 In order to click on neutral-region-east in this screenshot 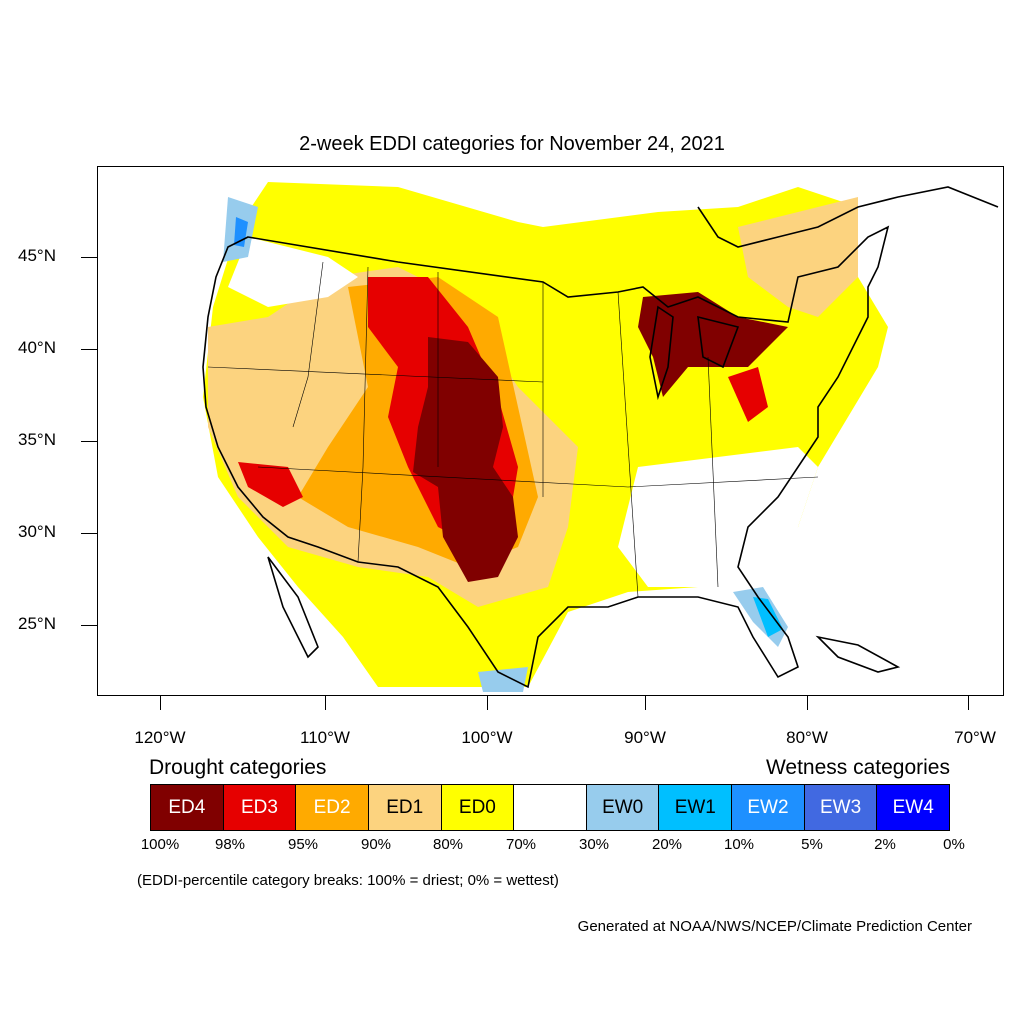, I will do `click(718, 517)`.